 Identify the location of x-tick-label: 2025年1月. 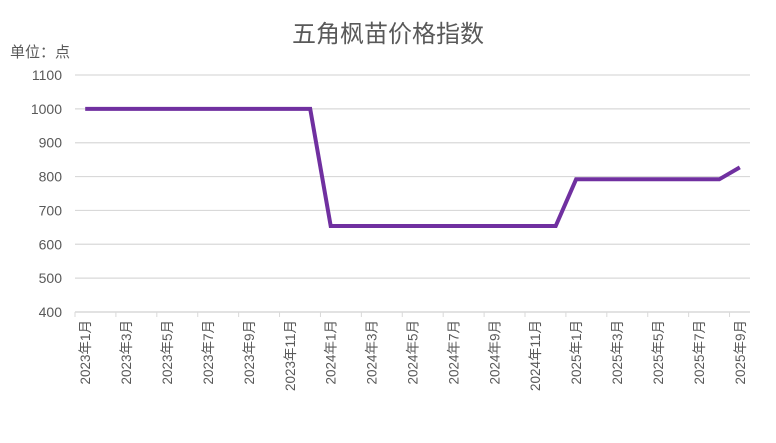
(576, 352).